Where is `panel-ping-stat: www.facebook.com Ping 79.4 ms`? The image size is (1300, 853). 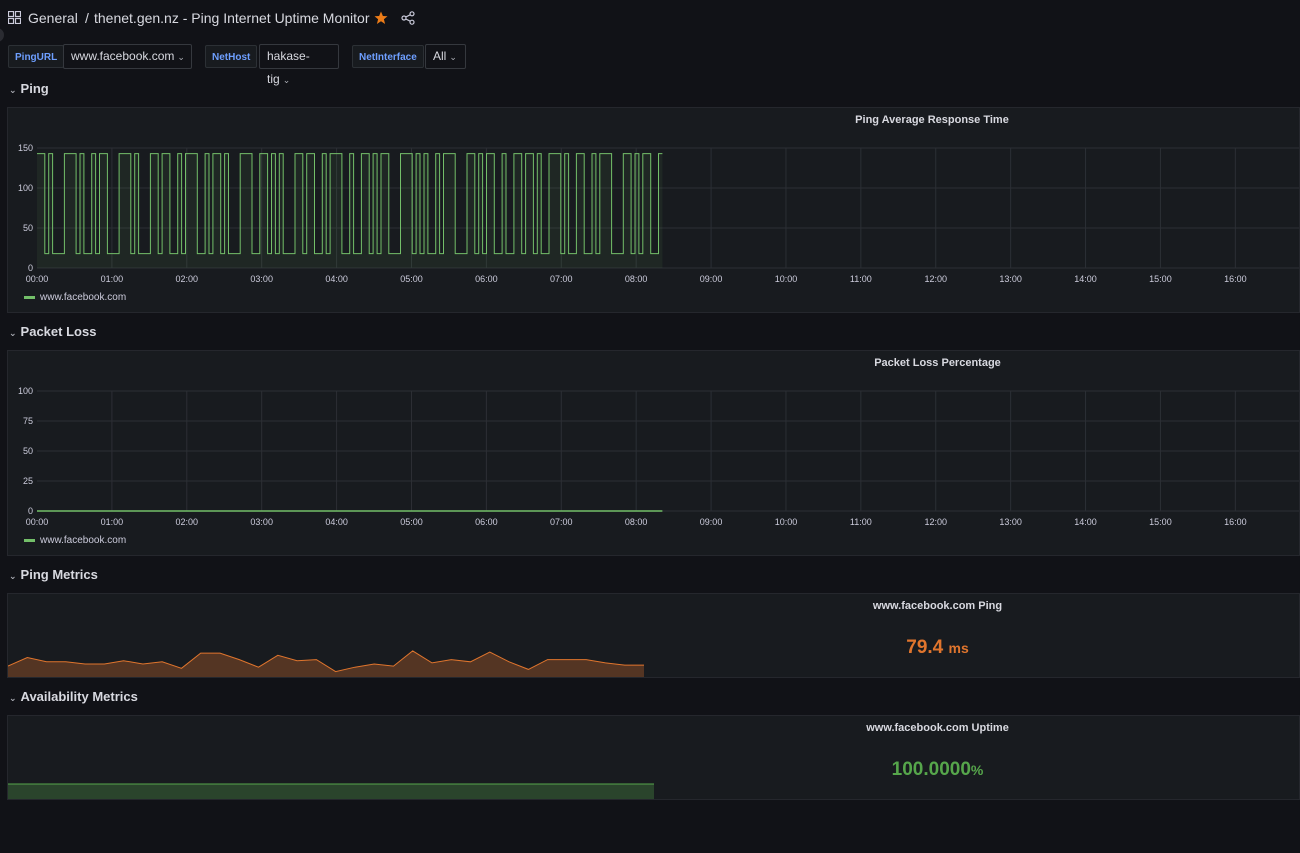 panel-ping-stat: www.facebook.com Ping 79.4 ms is located at coordinates (653, 635).